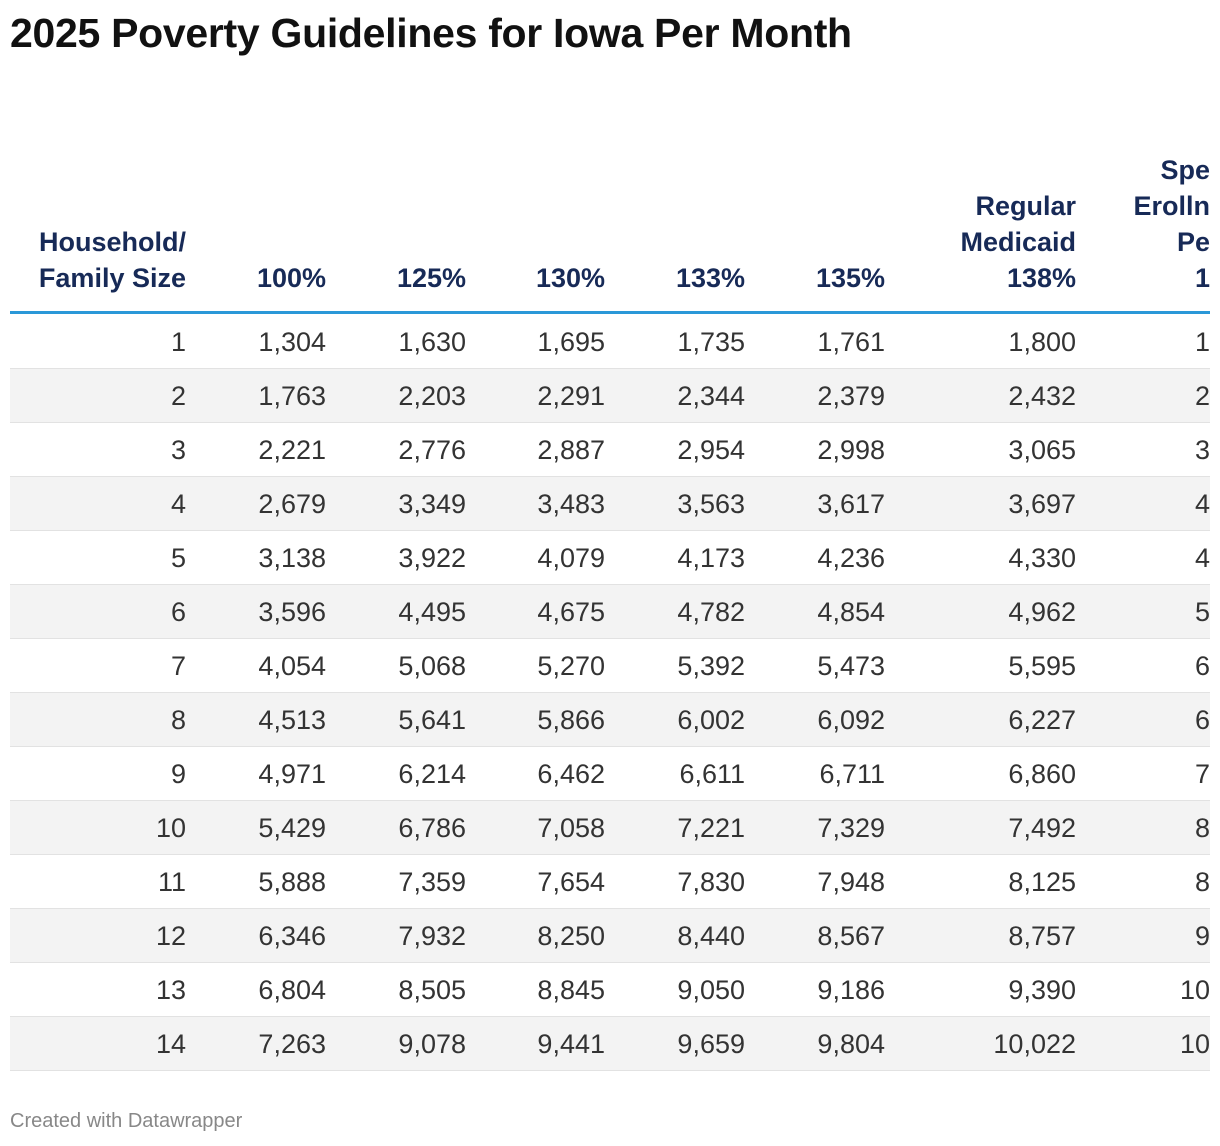 The width and height of the screenshot is (1220, 1146). Describe the element at coordinates (712, 774) in the screenshot. I see `table-cell: 6,611` at that location.